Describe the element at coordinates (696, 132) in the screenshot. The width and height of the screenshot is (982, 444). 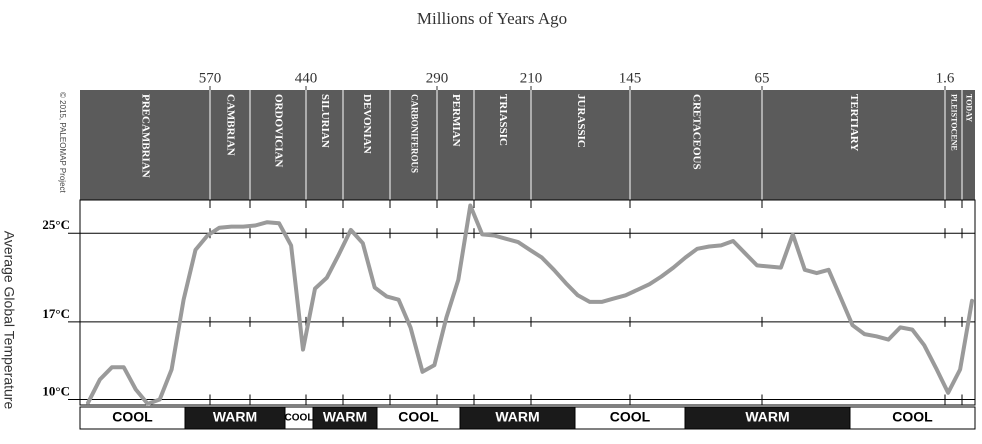
I see `period-label: CRETACEOUS` at that location.